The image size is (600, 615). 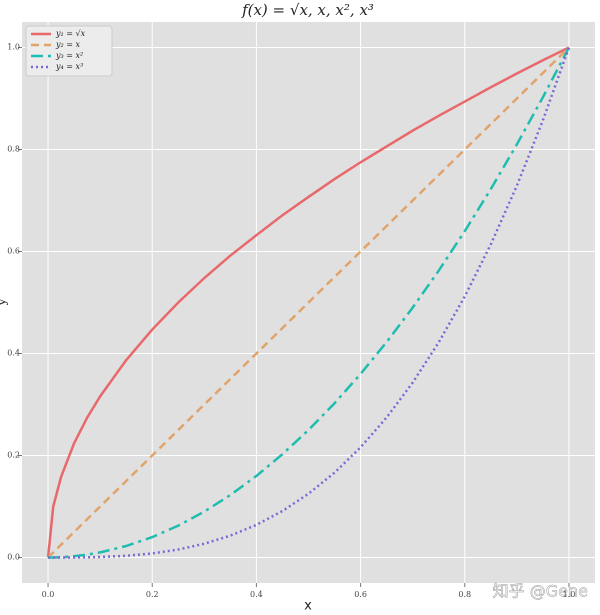 I want to click on x-tick-label: 0.6, so click(x=360, y=594).